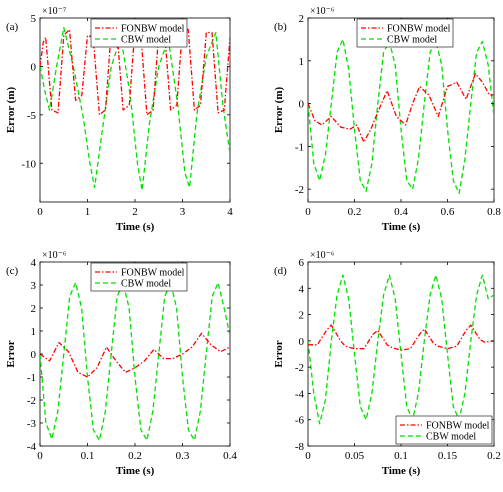 This screenshot has width=503, height=492. I want to click on panel-label: (b), so click(280, 27).